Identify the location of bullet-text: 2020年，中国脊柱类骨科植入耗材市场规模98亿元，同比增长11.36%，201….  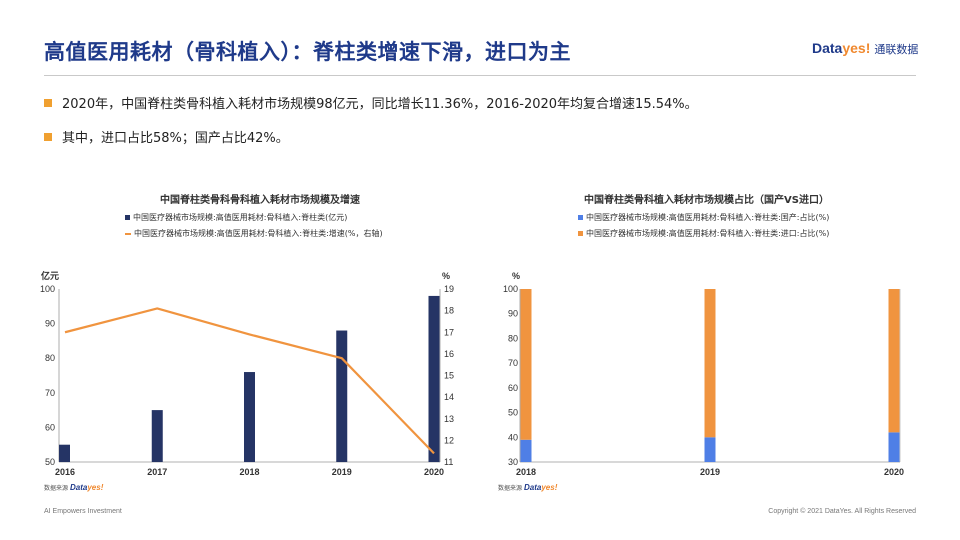
(380, 104).